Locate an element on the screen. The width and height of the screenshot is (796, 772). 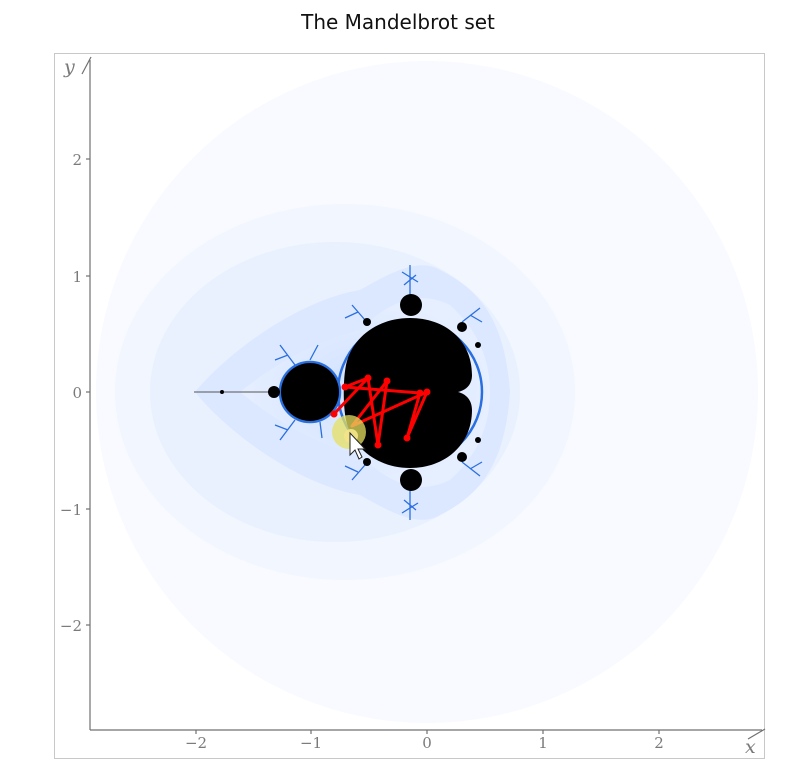
chart-title: The Mandelbrot set is located at coordinates (398, 22).